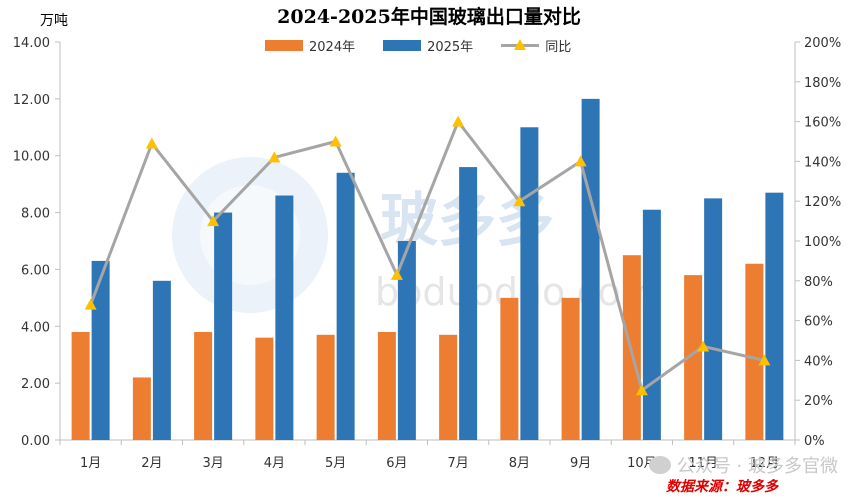  I want to click on x-tick-label: 7月, so click(457, 463).